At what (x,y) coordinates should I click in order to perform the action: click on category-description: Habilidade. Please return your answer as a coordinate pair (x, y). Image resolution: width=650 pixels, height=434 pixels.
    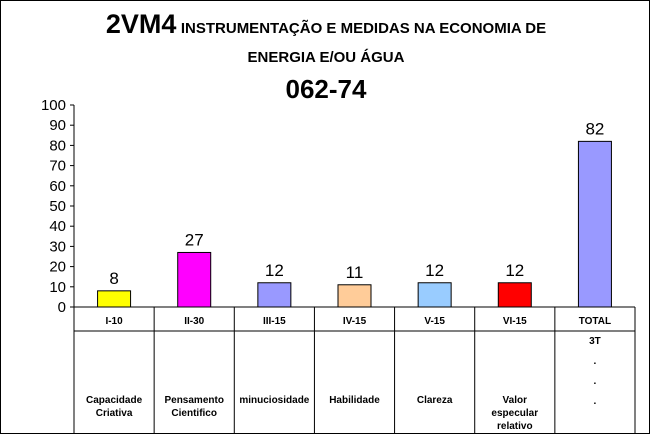
    Looking at the image, I should click on (354, 400).